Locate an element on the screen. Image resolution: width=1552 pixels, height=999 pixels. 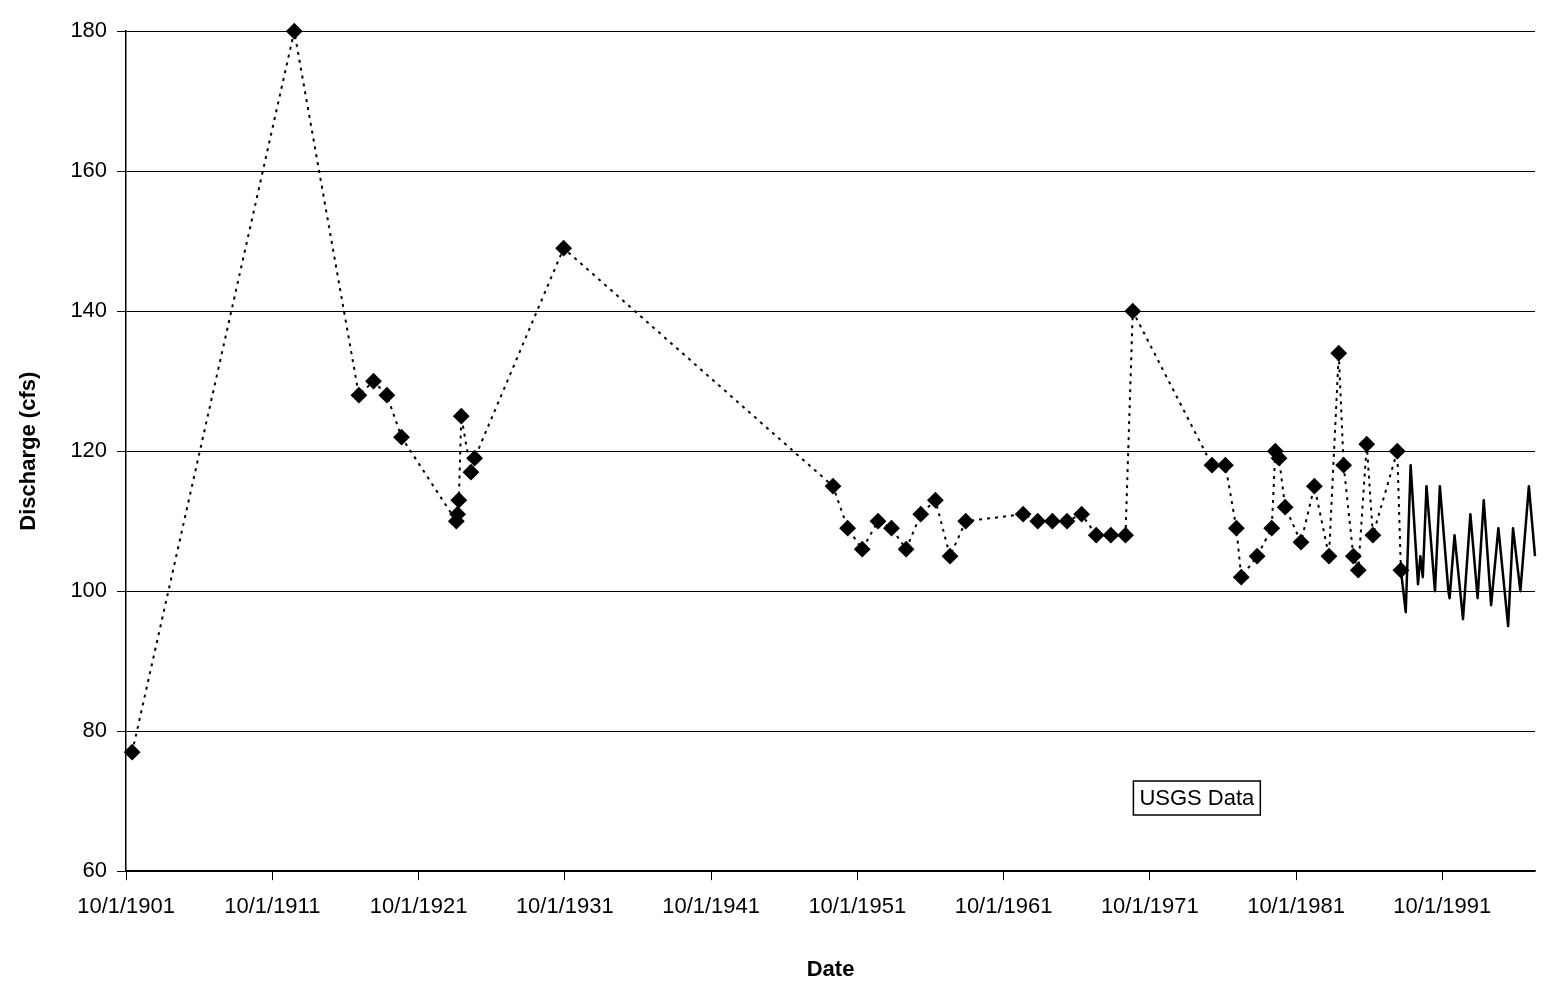
y-tick-label: 100 is located at coordinates (89, 590).